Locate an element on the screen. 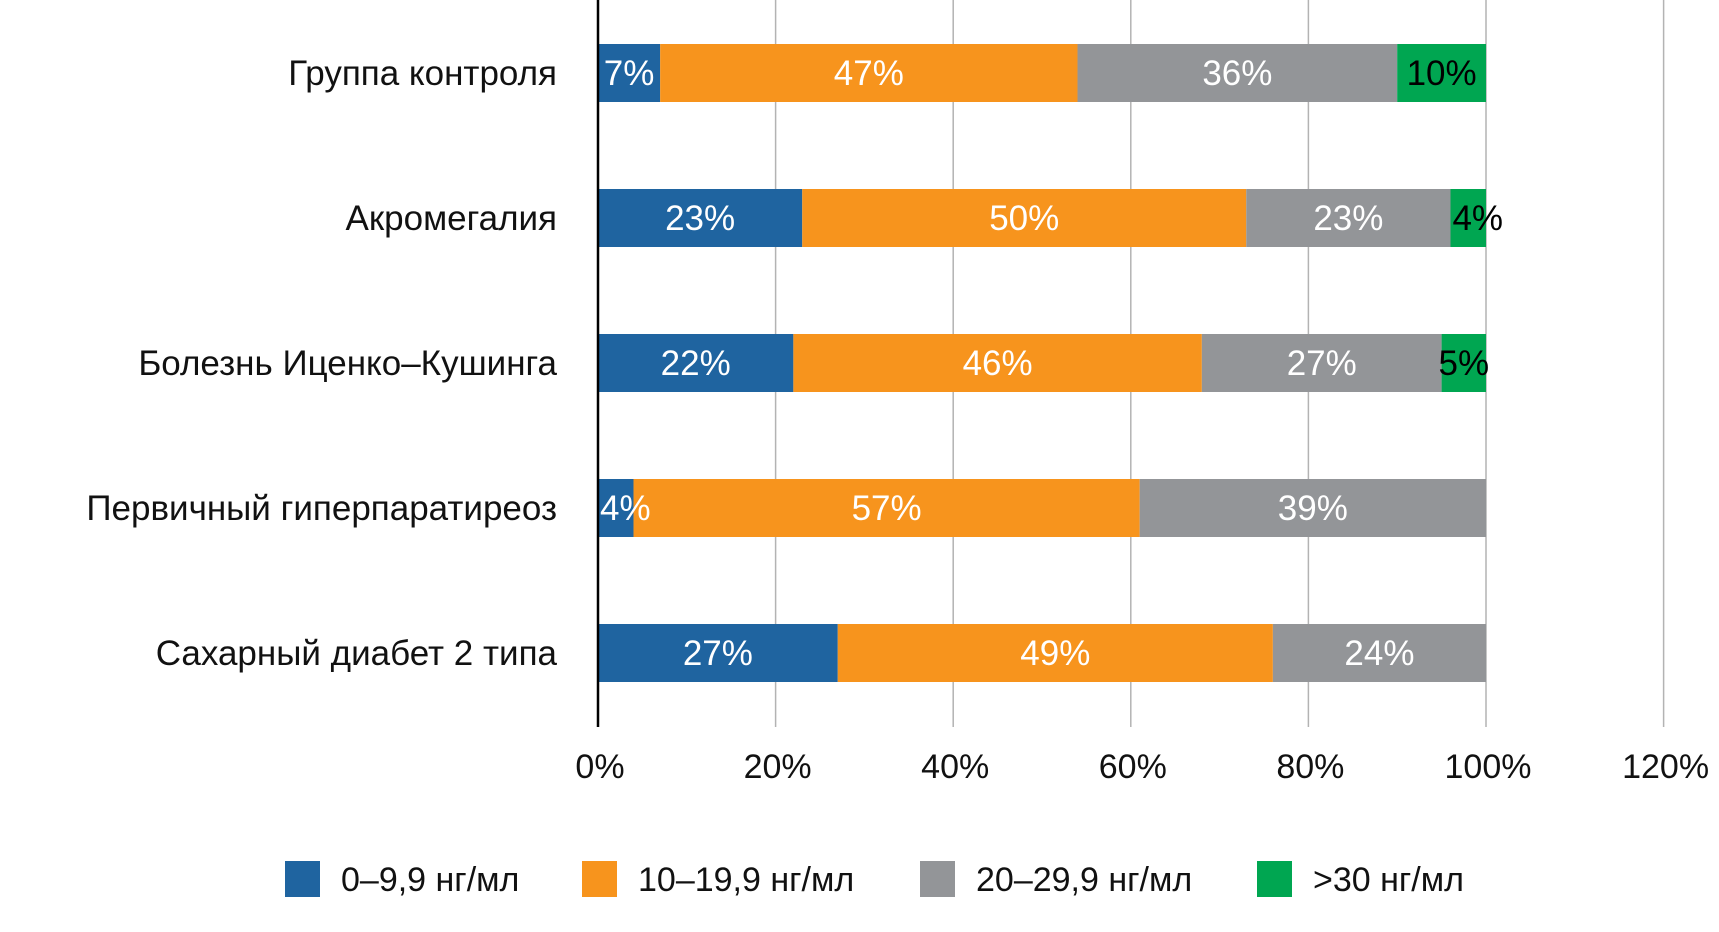 The image size is (1719, 932). data-label: 57% is located at coordinates (887, 508).